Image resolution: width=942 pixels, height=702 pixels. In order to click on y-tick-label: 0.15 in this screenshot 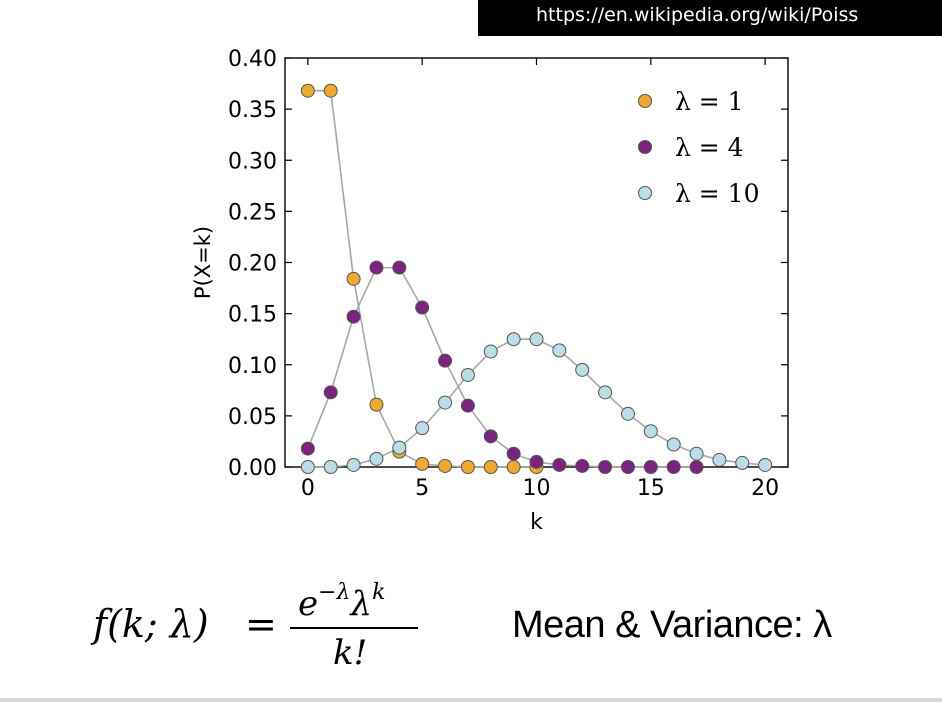, I will do `click(252, 315)`.